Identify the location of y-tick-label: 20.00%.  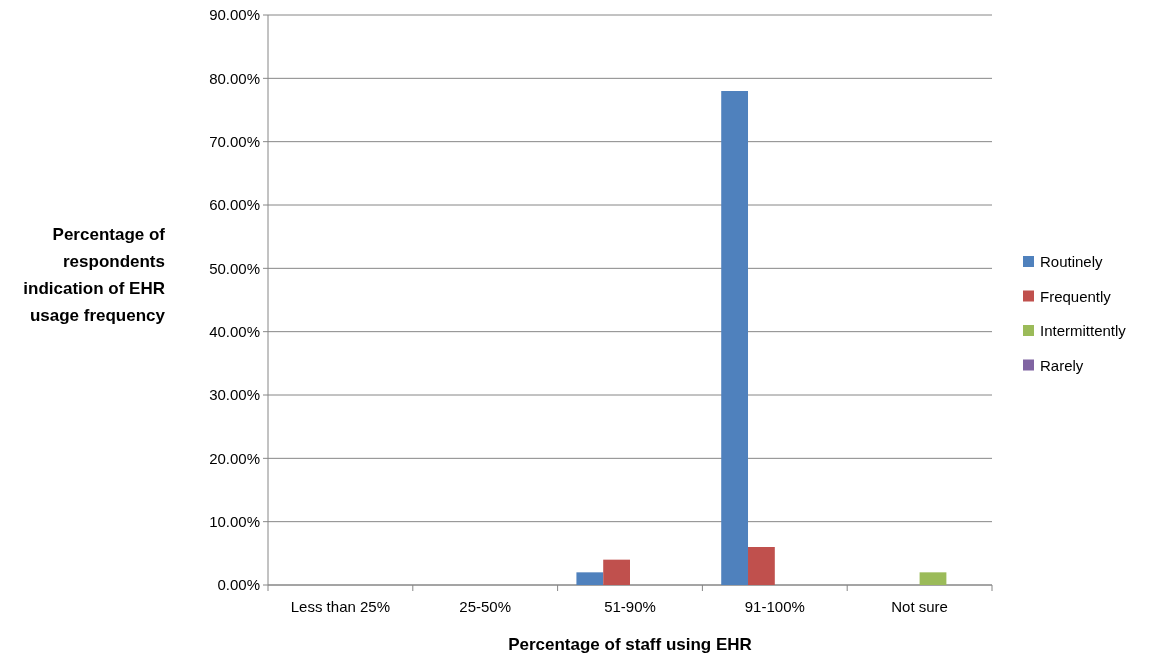
(234, 458).